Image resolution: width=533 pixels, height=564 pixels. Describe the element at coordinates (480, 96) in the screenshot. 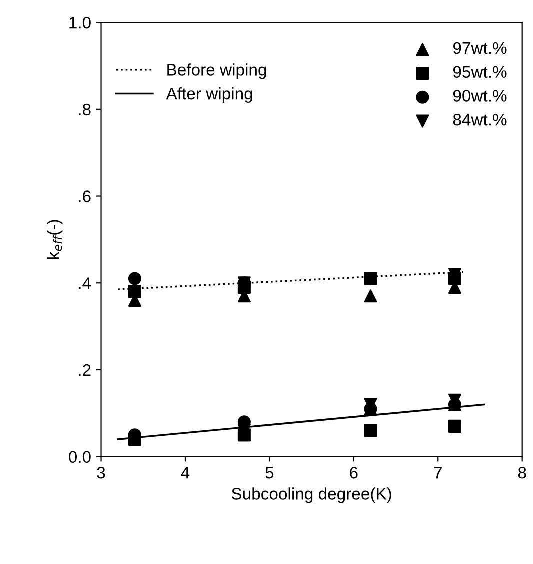

I see `legend-label: 90wt.%` at that location.